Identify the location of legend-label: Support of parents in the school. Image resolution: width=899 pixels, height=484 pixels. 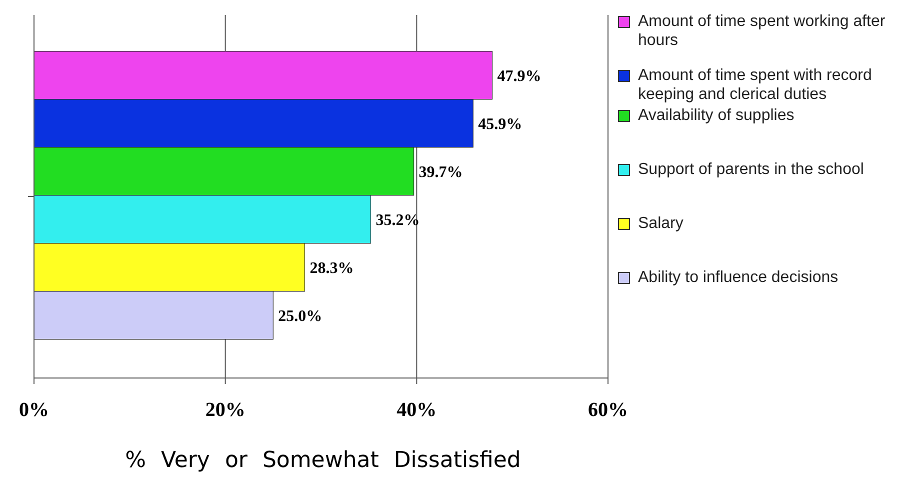
(751, 169).